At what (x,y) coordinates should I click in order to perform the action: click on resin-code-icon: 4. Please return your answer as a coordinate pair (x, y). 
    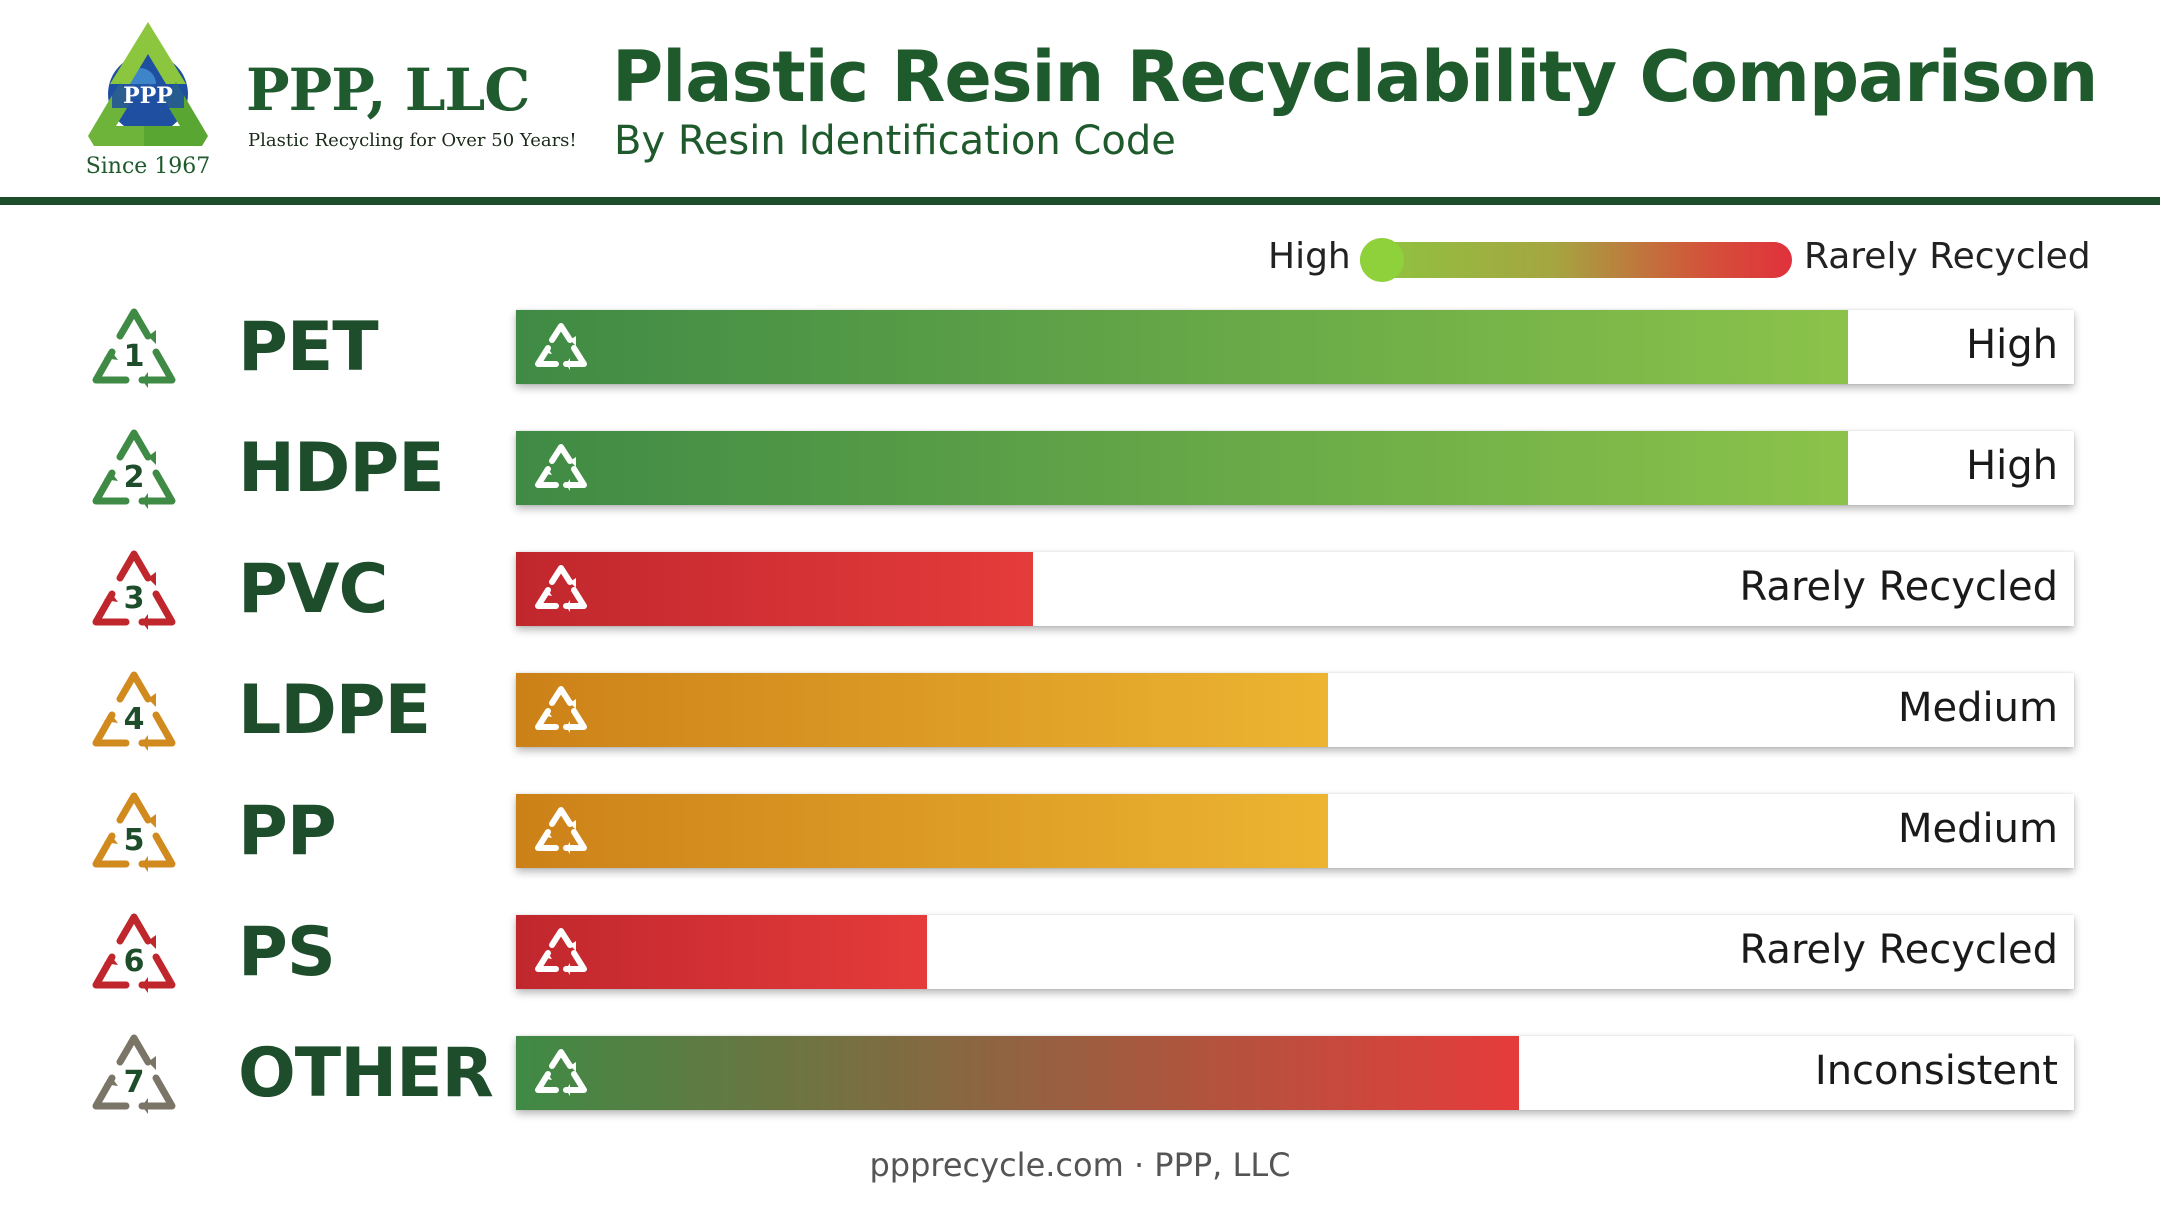
    Looking at the image, I should click on (134, 711).